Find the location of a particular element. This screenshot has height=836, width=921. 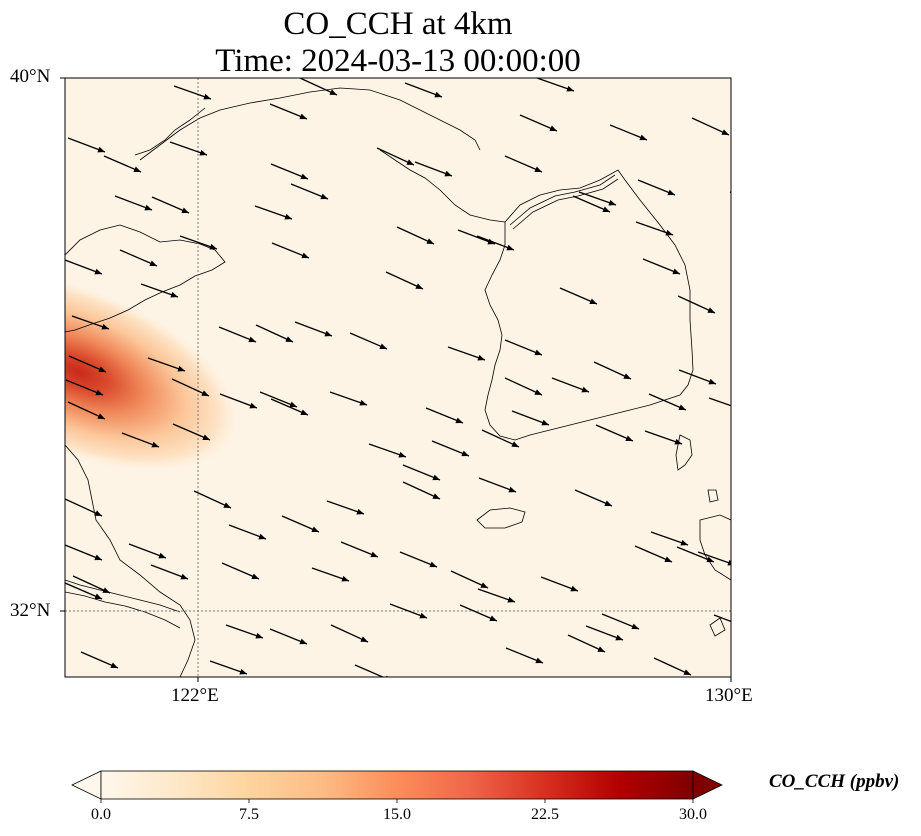

korea-coast is located at coordinates (589, 305).